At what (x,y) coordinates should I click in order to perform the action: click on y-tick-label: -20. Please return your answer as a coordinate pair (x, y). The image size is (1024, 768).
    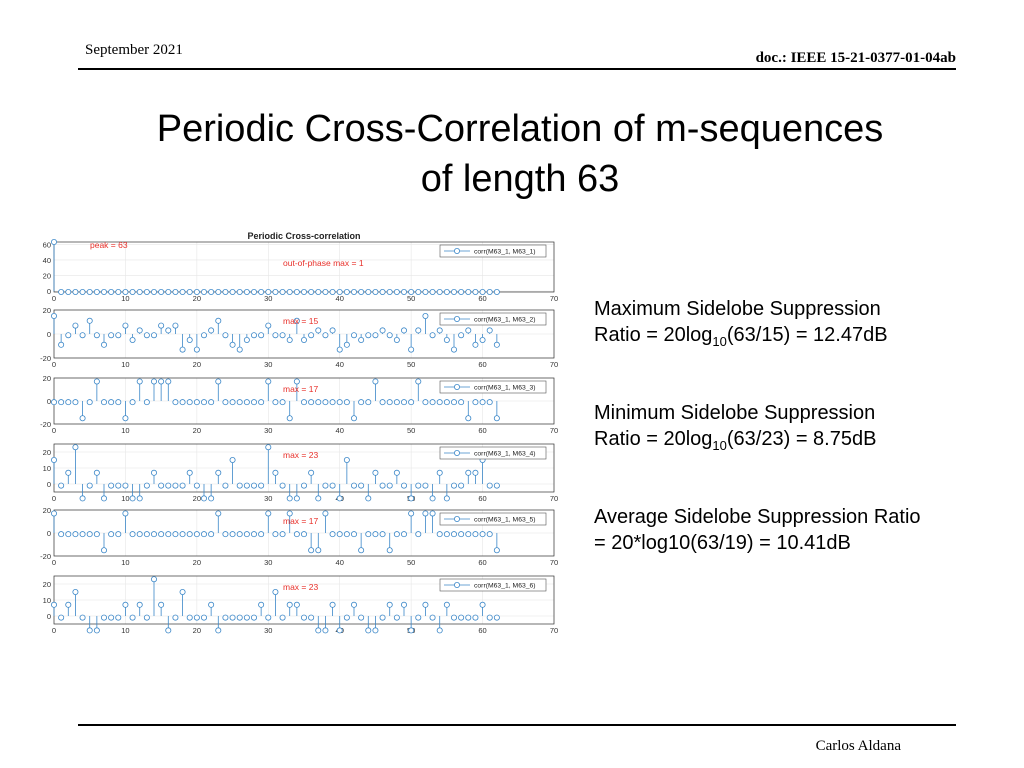
    Looking at the image, I should click on (45, 556).